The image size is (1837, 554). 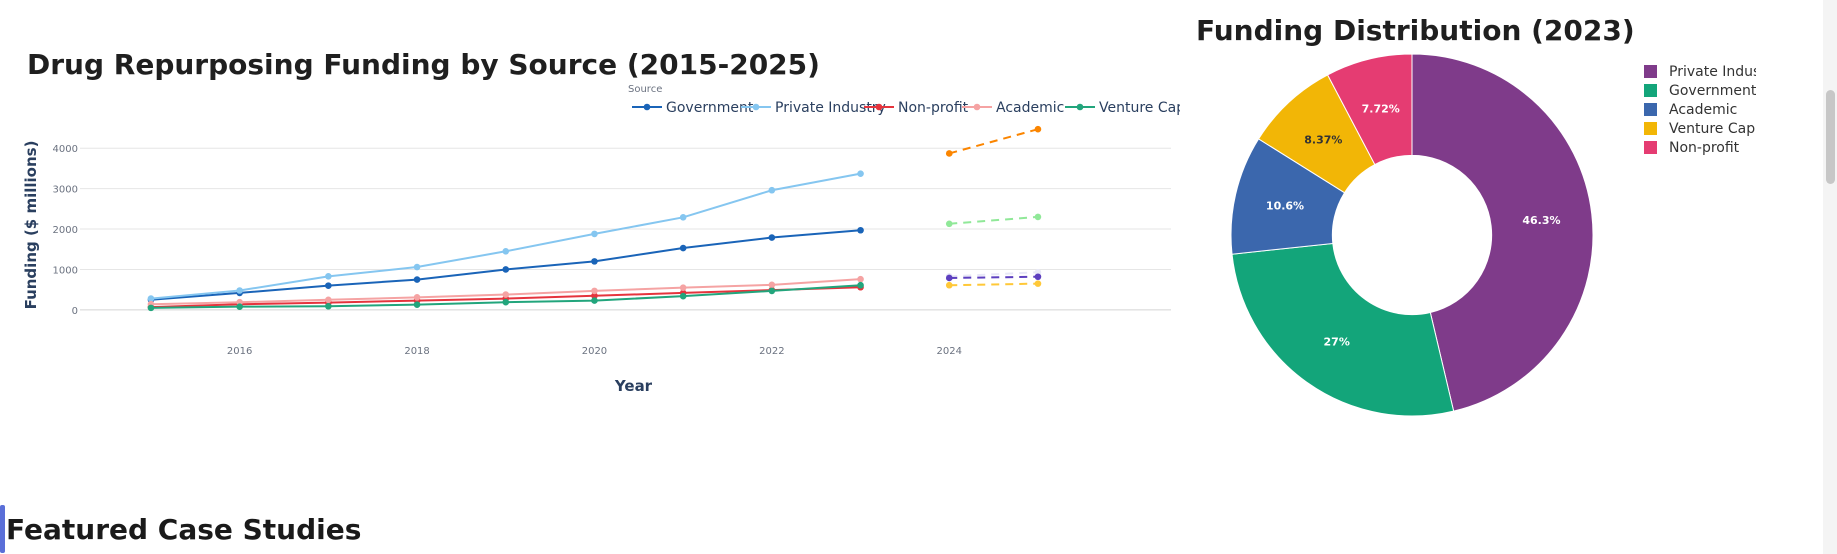 I want to click on y-tick-label: 4000, so click(x=65, y=149).